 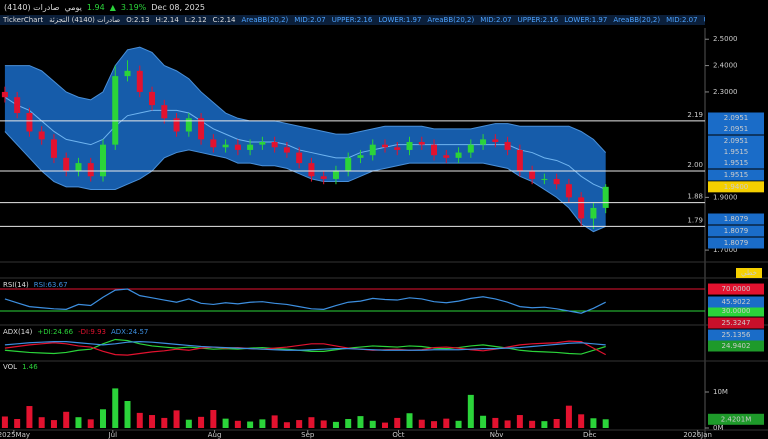 I want to click on price: 1.94, so click(x=95, y=7).